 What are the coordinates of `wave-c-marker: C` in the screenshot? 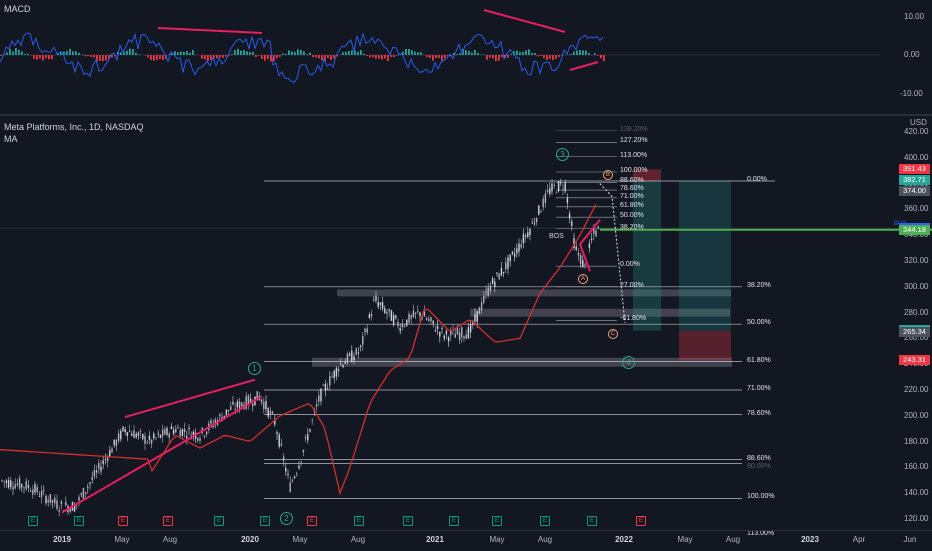 It's located at (613, 334).